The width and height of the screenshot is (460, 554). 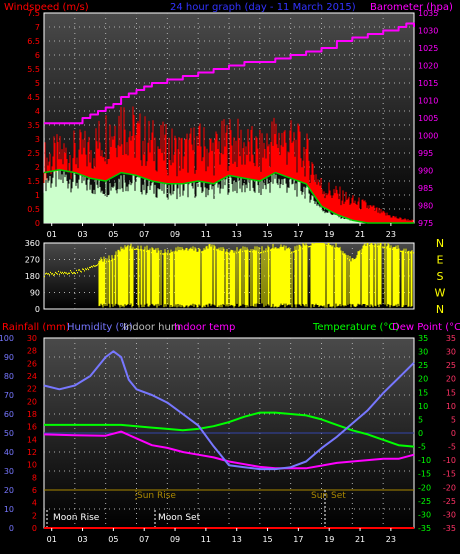 What do you see at coordinates (156, 496) in the screenshot?
I see `sun-rise-label: Sun Rise` at bounding box center [156, 496].